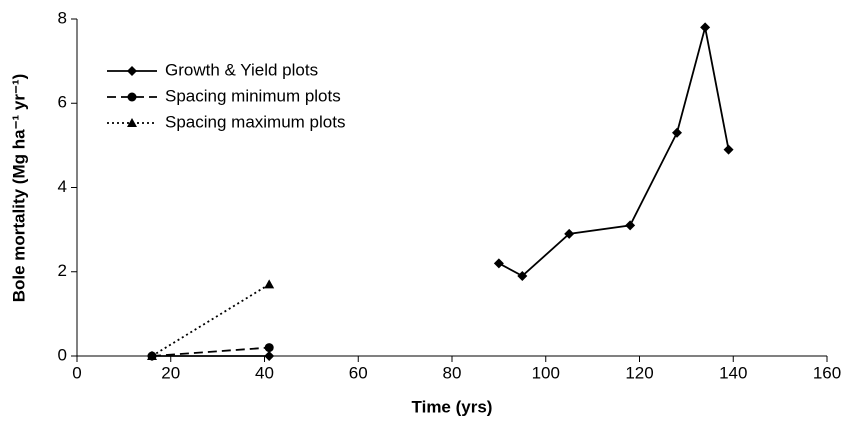 This screenshot has height=421, width=853. What do you see at coordinates (358, 372) in the screenshot?
I see `x-tick-label: 60` at bounding box center [358, 372].